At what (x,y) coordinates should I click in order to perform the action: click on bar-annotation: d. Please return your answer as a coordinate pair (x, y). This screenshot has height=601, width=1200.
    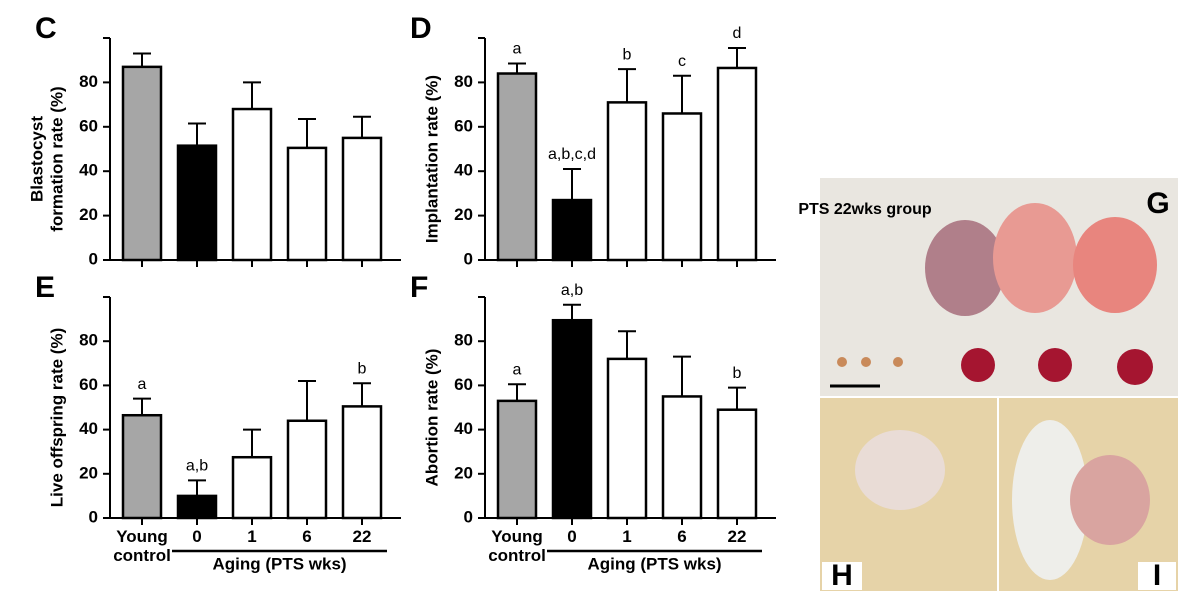
    Looking at the image, I should click on (737, 33).